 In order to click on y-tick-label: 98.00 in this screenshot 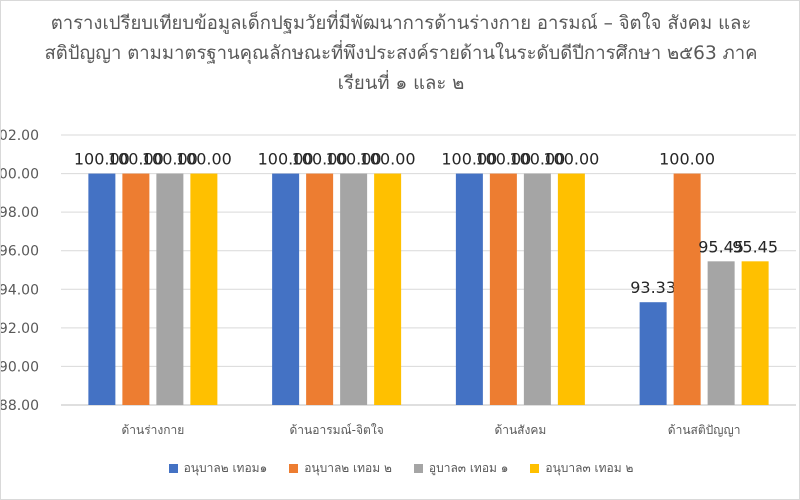, I will do `click(20, 213)`.